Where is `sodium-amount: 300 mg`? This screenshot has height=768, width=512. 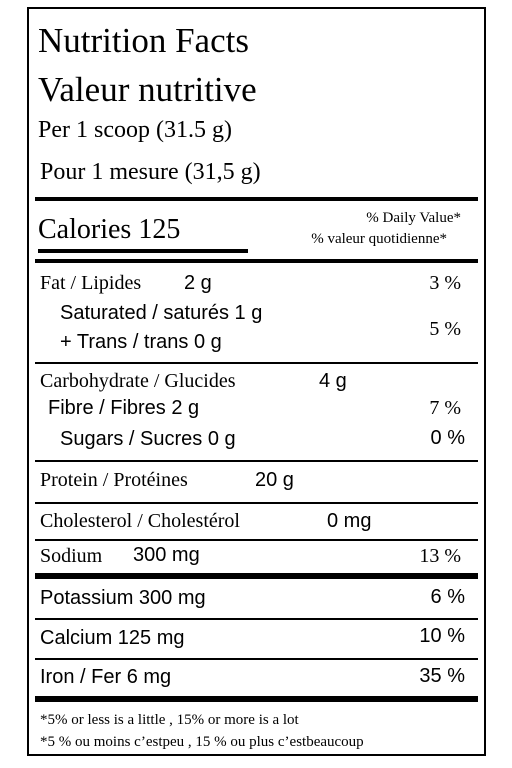 sodium-amount: 300 mg is located at coordinates (166, 555).